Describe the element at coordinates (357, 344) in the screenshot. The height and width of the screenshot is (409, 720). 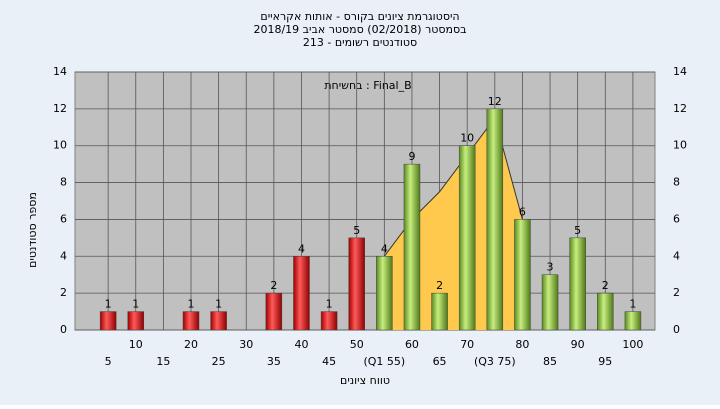
I see `x-tick-label: 50` at that location.